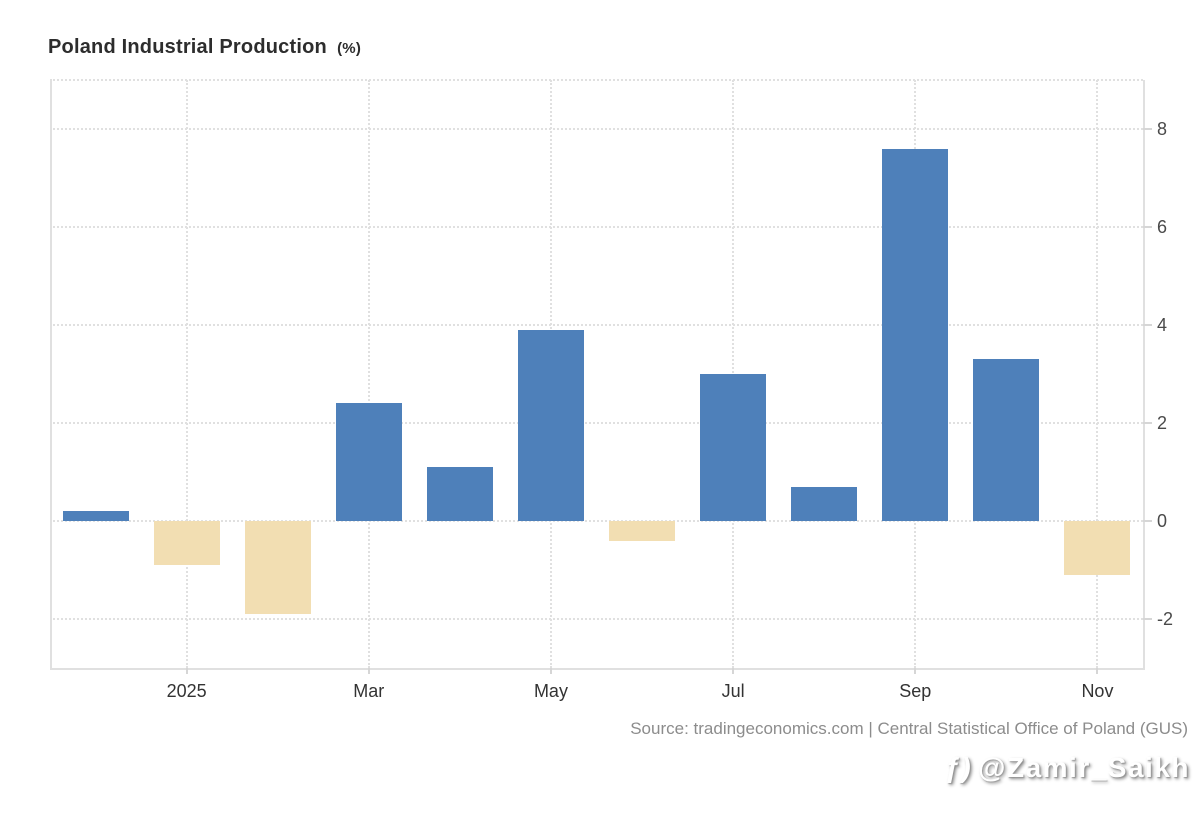  I want to click on x-axis-tick-nov, so click(1097, 671).